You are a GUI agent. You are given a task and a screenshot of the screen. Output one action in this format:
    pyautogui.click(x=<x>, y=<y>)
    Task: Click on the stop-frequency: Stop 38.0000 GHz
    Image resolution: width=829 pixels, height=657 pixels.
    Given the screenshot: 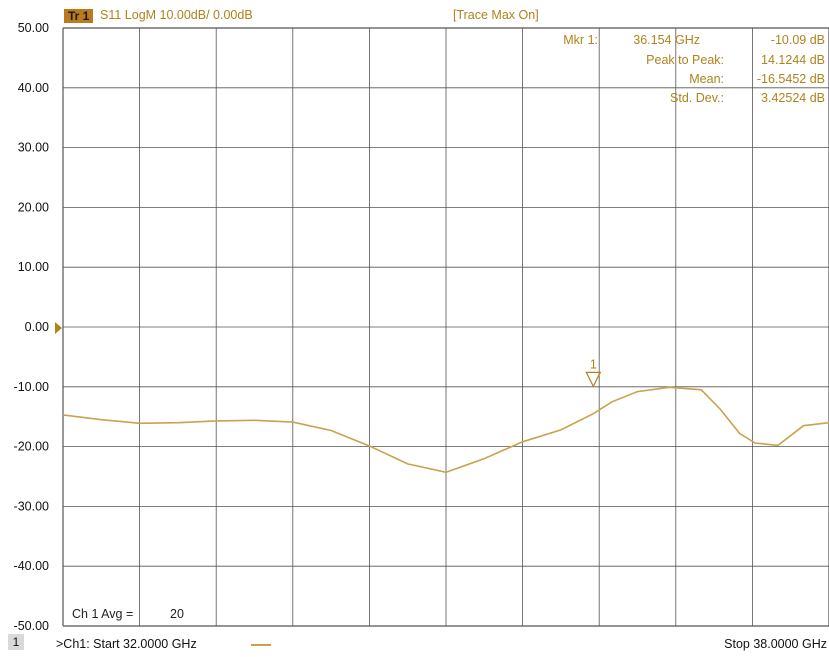 What is the action you would take?
    pyautogui.click(x=775, y=644)
    